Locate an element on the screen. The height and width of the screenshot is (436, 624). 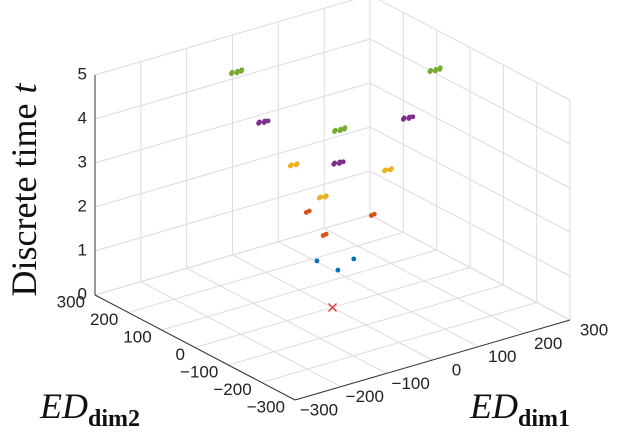
z-tick-label: 2 is located at coordinates (82, 205).